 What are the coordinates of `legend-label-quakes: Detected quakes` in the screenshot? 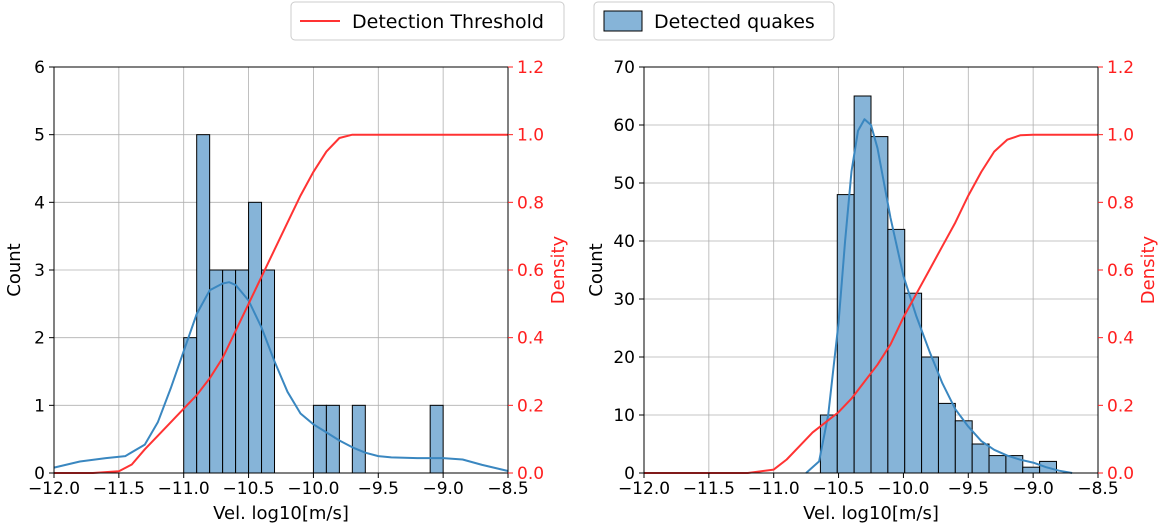 It's located at (734, 22).